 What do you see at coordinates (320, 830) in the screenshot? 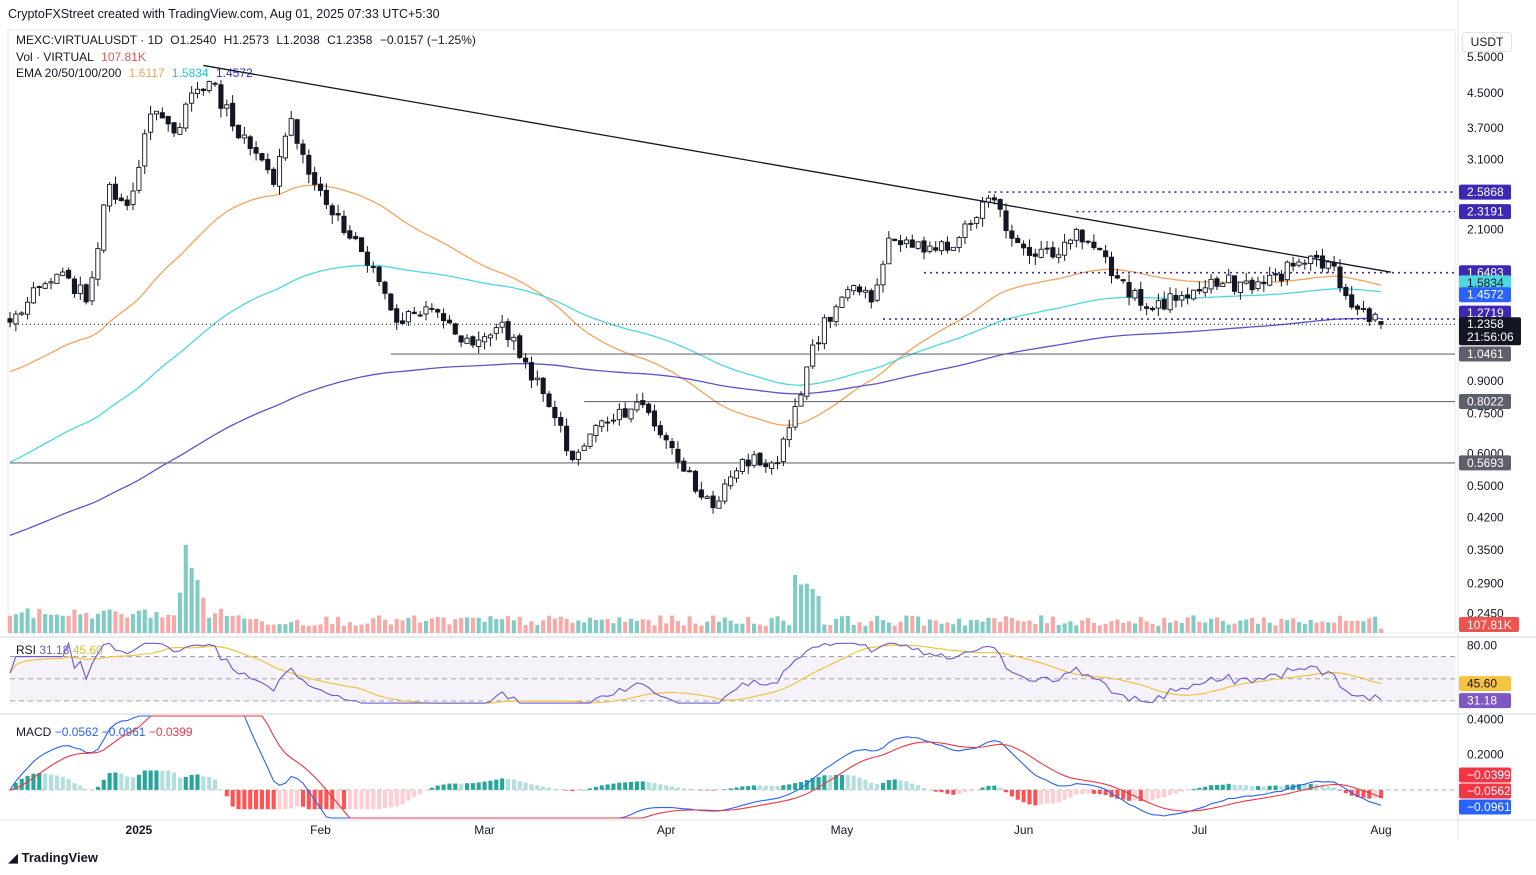
I see `time-tick-label: Feb` at bounding box center [320, 830].